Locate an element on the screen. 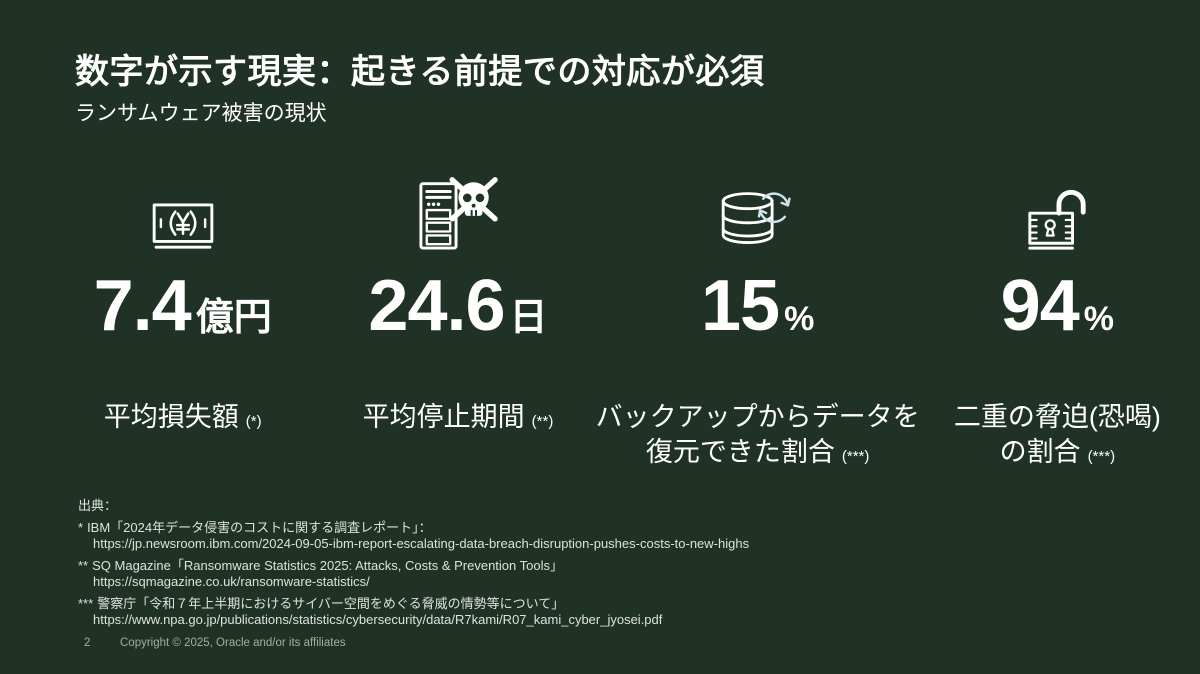 The width and height of the screenshot is (1200, 674). stat-average-loss: 7.4 億円 平均損失額 (*) is located at coordinates (182, 320).